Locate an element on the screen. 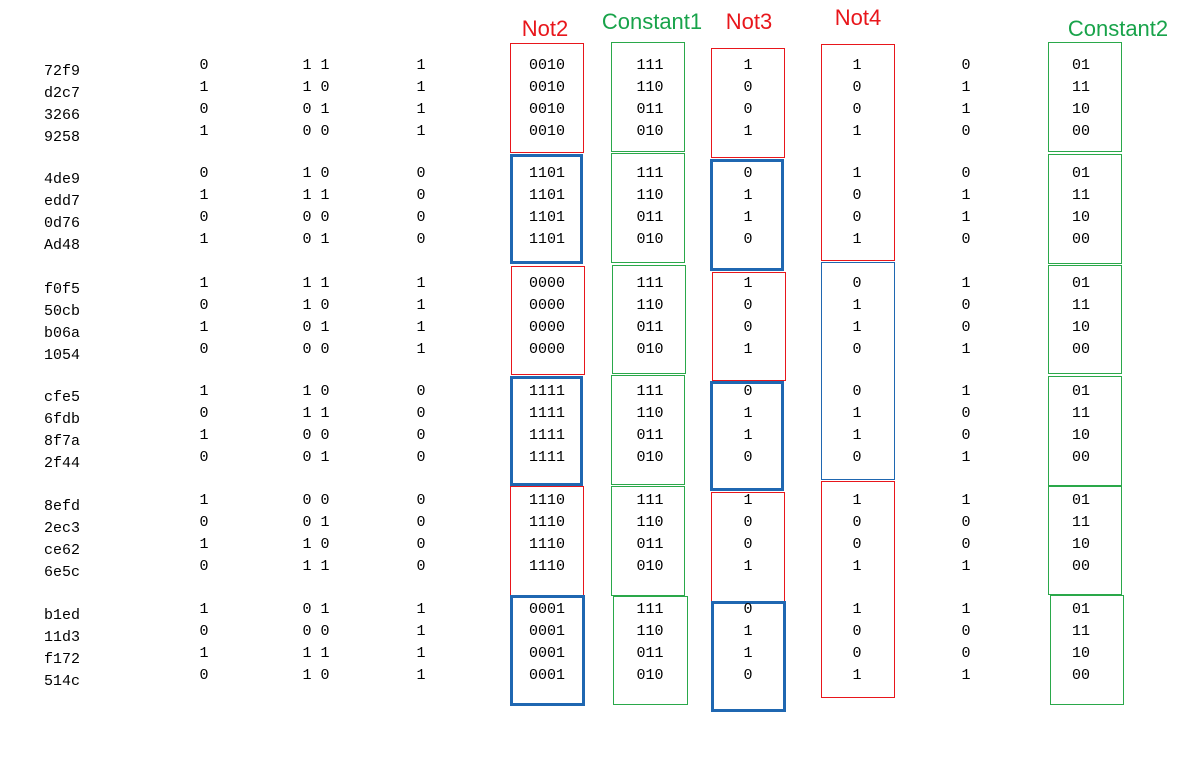 This screenshot has width=1200, height=761. row-label: cfe5 is located at coordinates (62, 397).